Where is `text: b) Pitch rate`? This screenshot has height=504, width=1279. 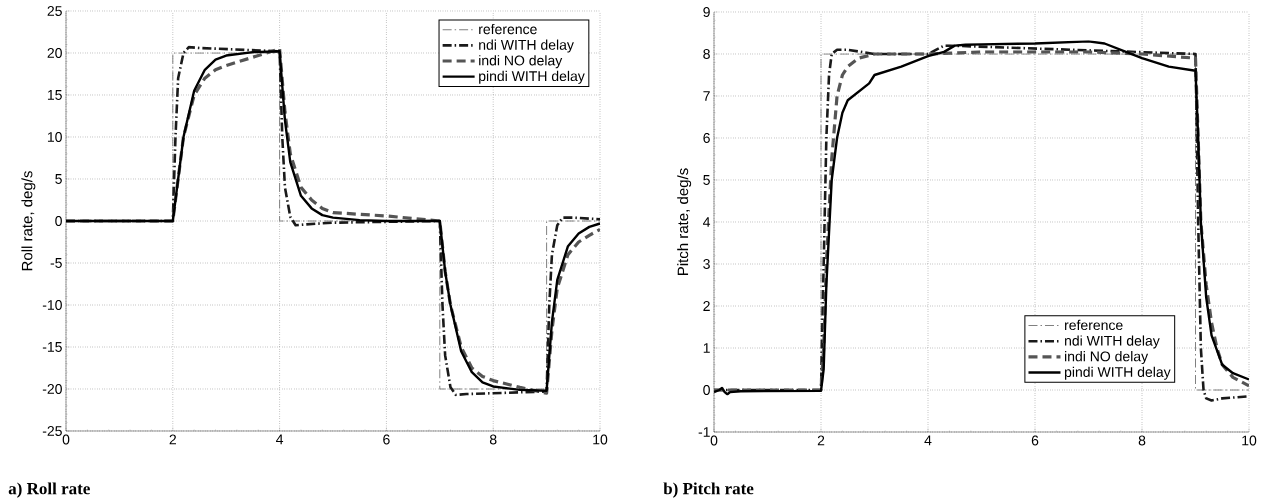 text: b) Pitch rate is located at coordinates (708, 490).